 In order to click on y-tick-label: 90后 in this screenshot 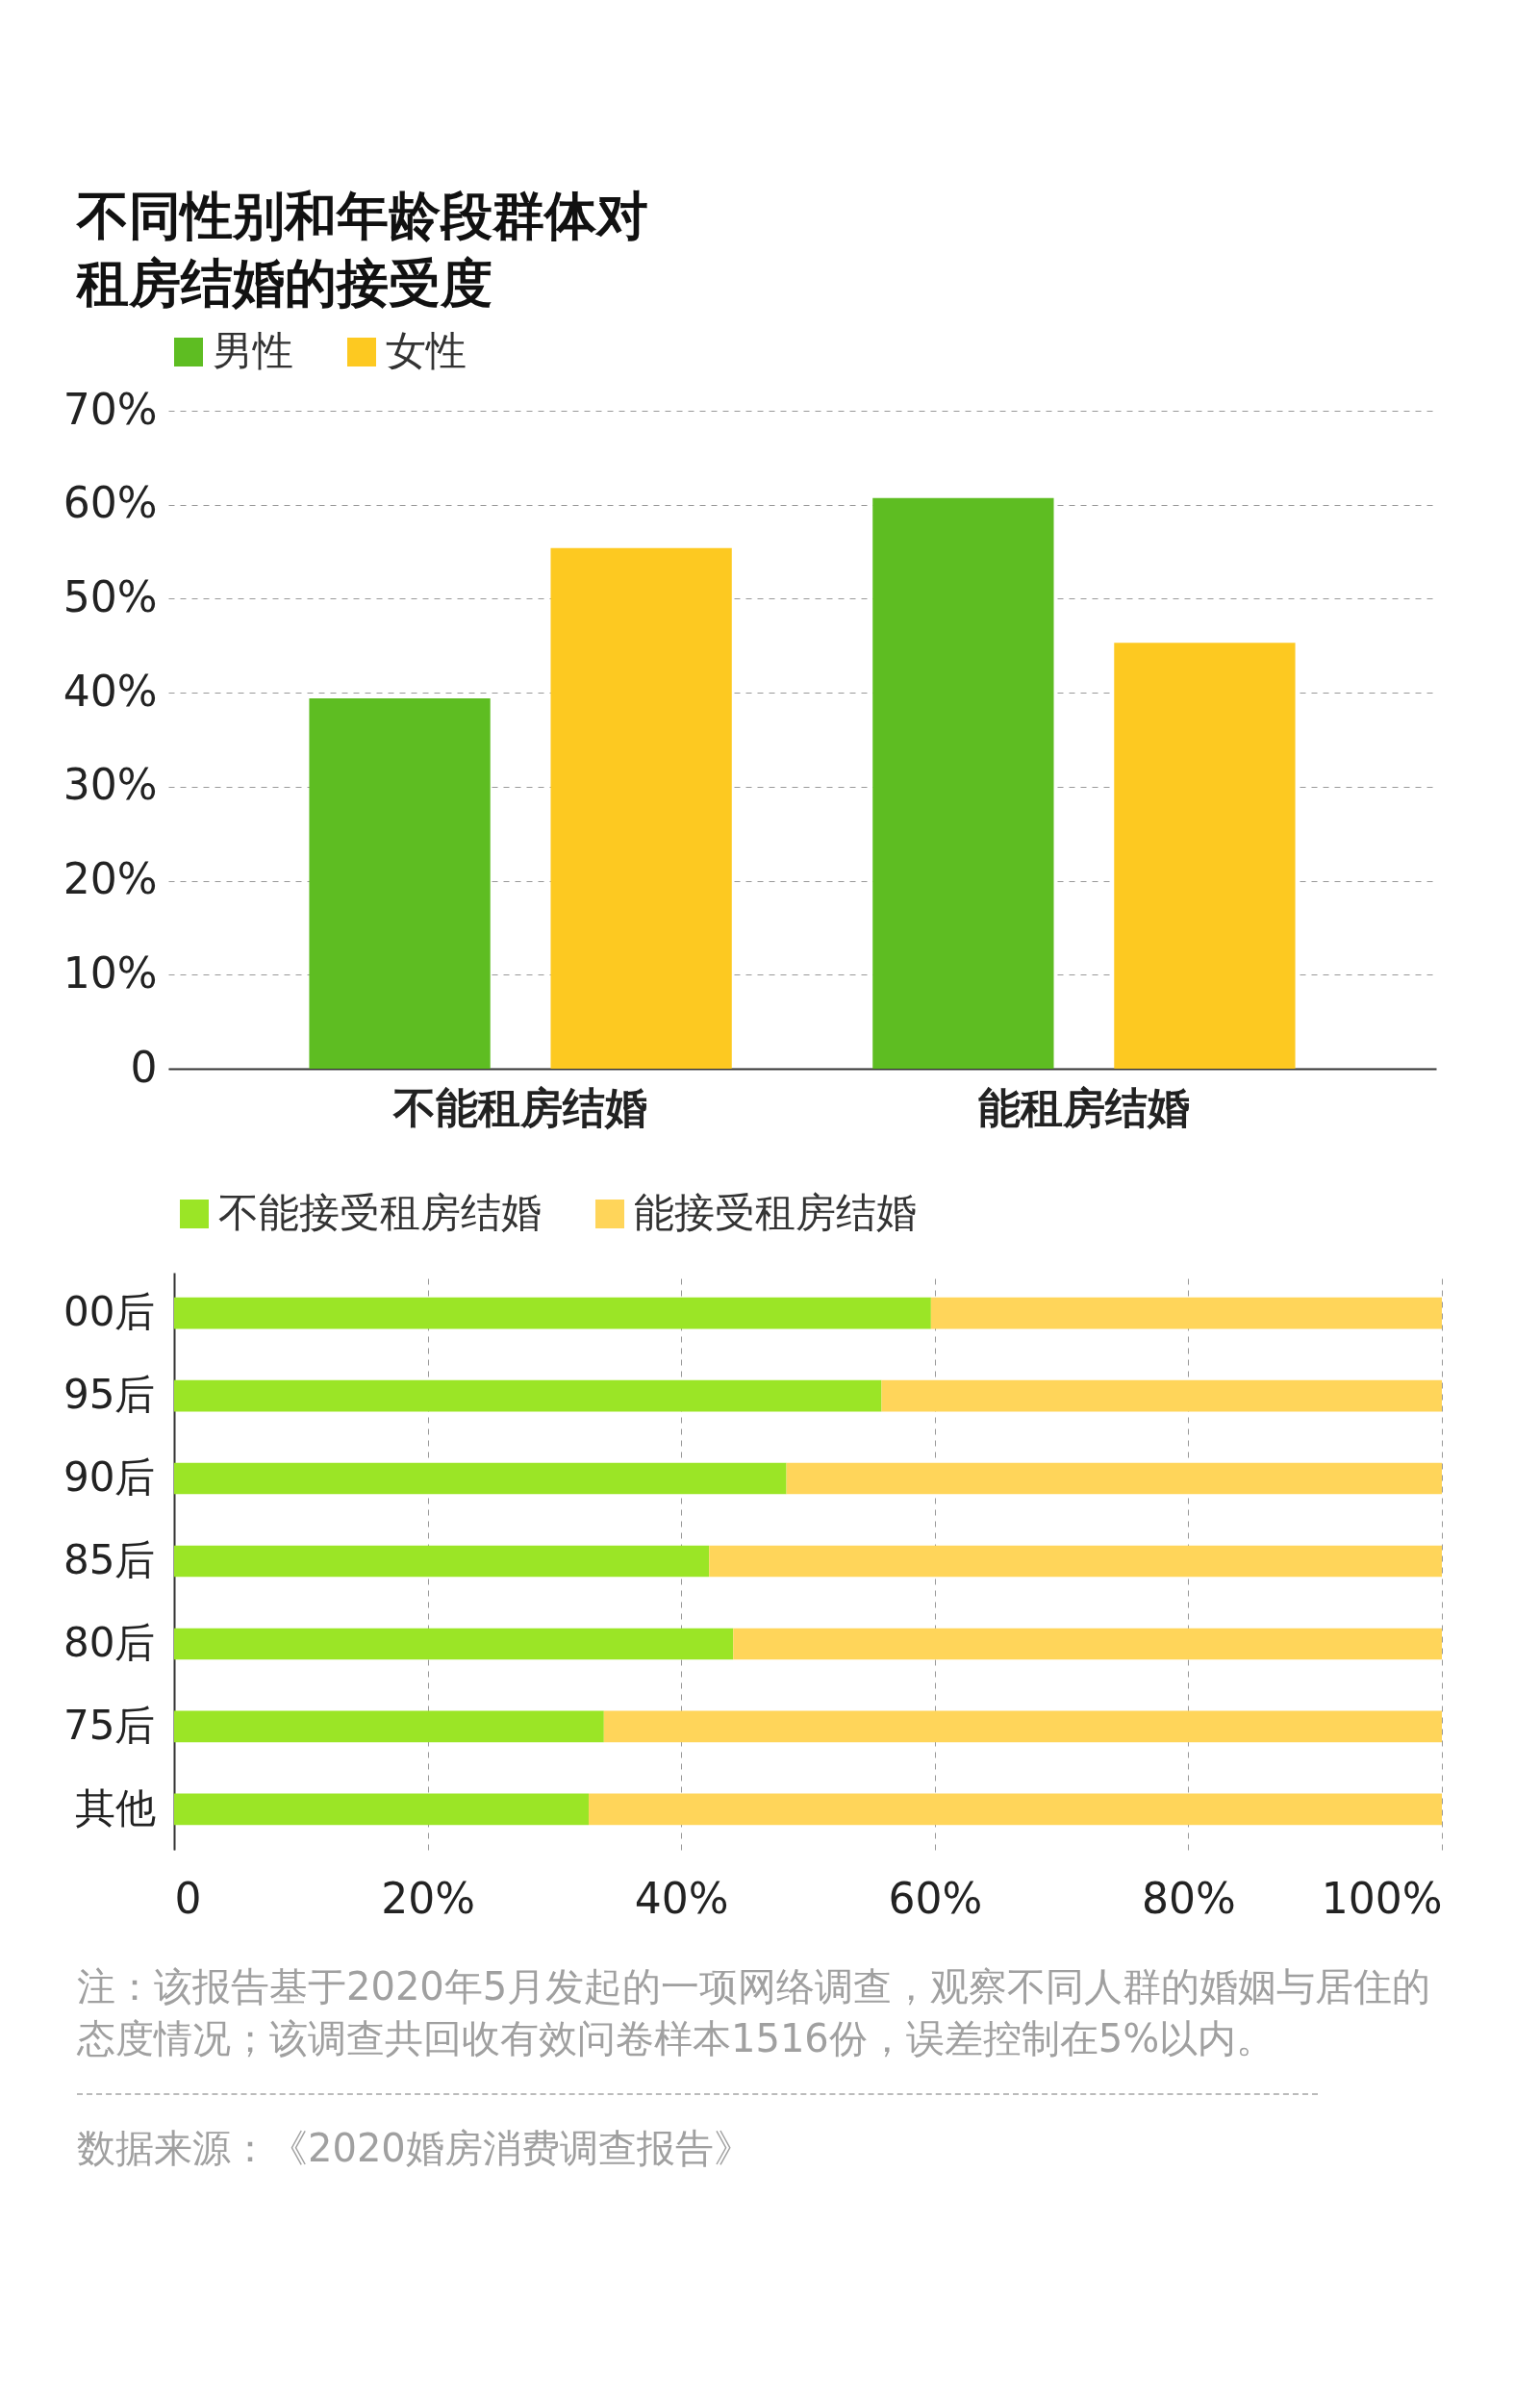, I will do `click(109, 1477)`.